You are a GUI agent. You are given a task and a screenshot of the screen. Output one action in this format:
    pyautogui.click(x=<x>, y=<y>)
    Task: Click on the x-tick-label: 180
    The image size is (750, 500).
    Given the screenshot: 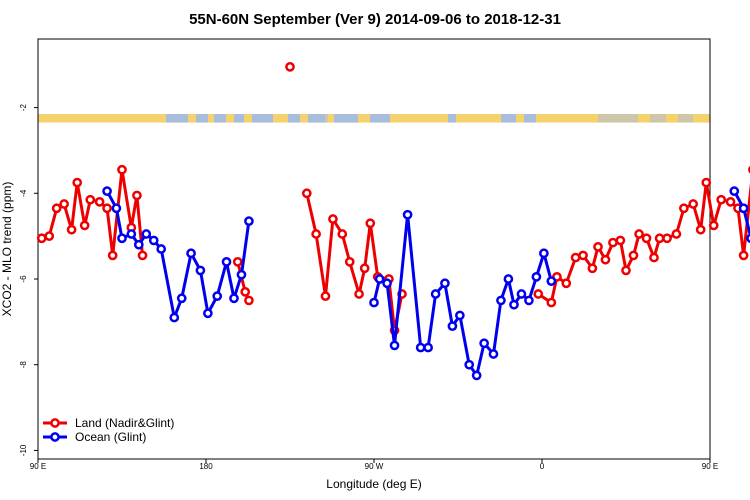 What is the action you would take?
    pyautogui.click(x=206, y=466)
    